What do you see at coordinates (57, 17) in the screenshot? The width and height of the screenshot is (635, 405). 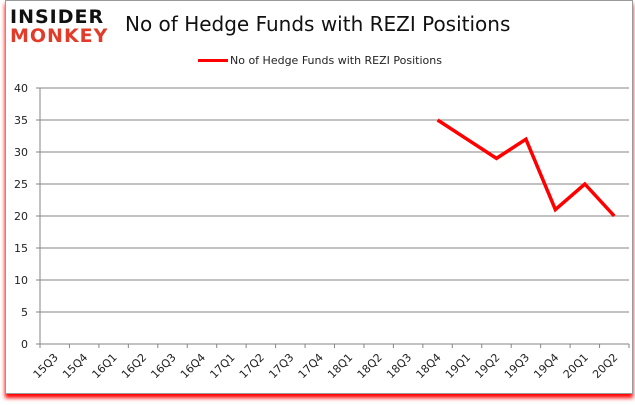 I see `logo-line1: INSIDER` at bounding box center [57, 17].